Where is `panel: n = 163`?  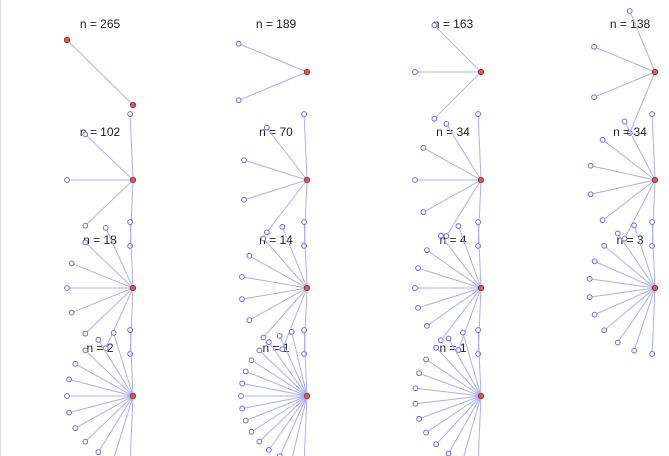 panel: n = 163 is located at coordinates (448, 69).